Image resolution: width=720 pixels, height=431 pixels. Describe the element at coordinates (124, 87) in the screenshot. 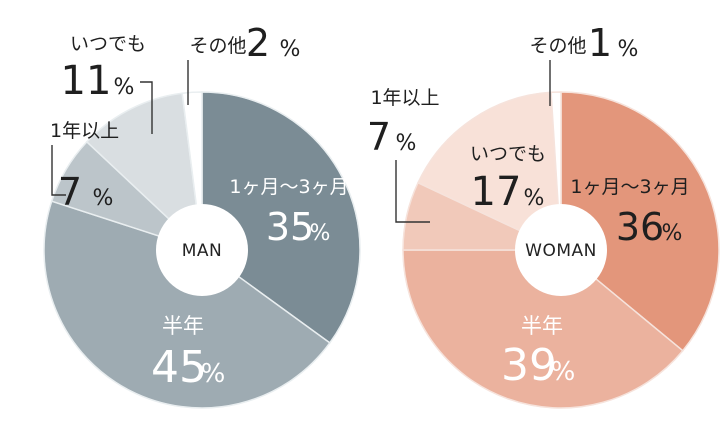

I see `man-percent-anytime: %` at that location.